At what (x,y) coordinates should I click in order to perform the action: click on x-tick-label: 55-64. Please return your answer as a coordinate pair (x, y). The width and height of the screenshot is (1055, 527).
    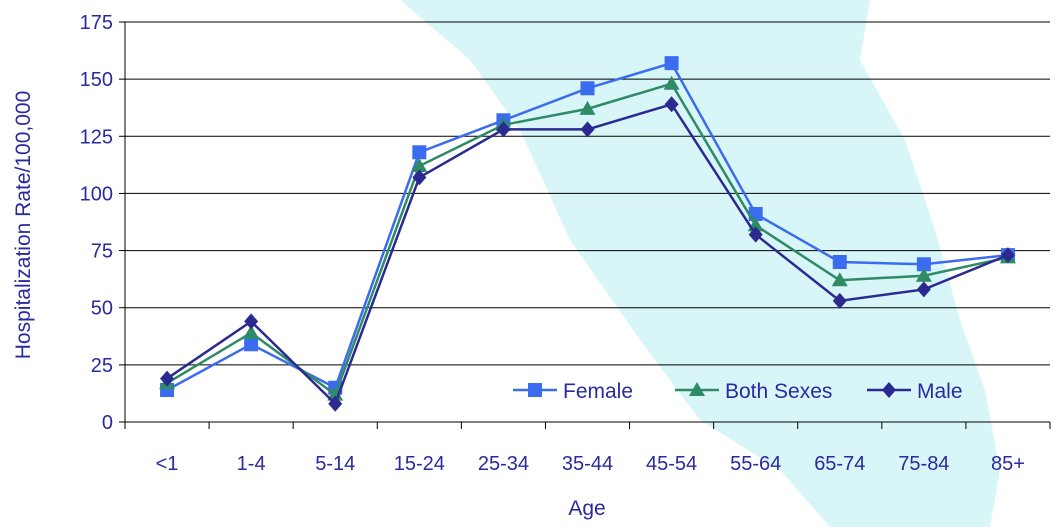
    Looking at the image, I should click on (755, 464).